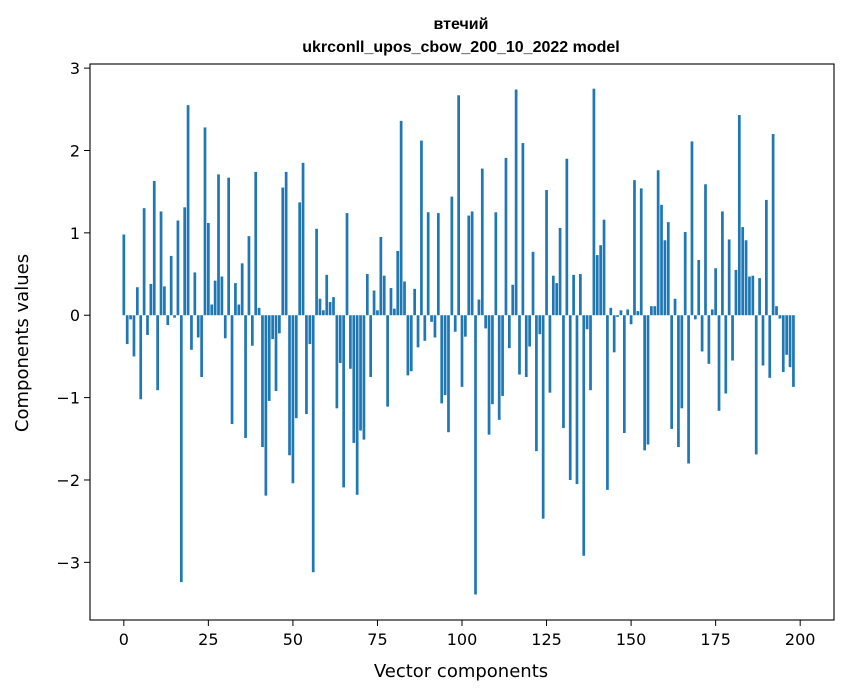  Describe the element at coordinates (462, 639) in the screenshot. I see `x-tick-label: 100` at that location.